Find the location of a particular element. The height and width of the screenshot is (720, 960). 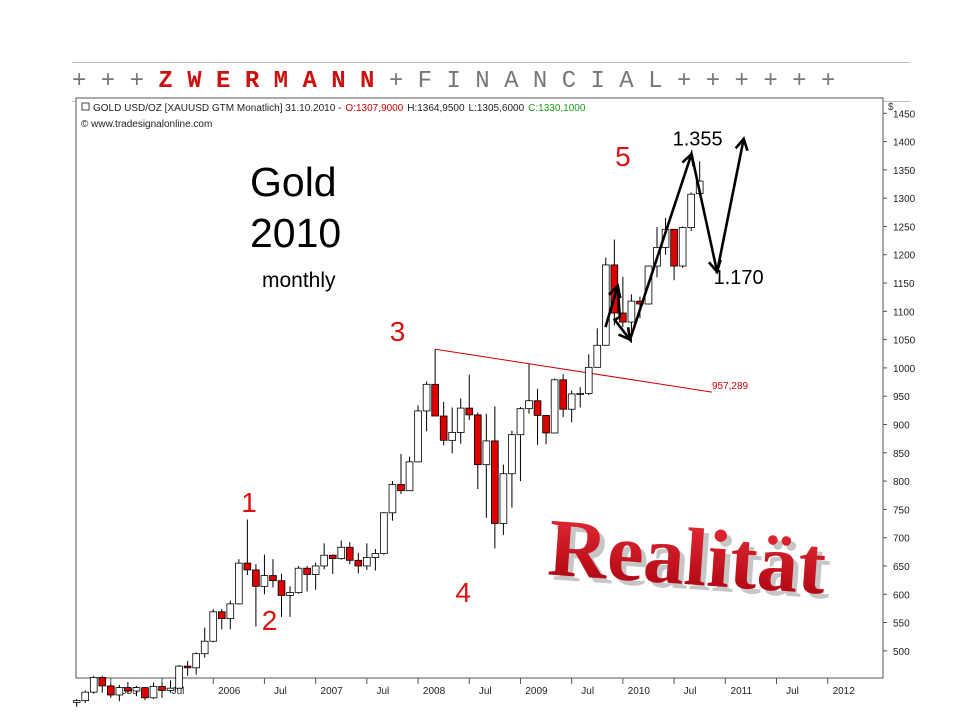

x-tick-label: 2006 is located at coordinates (229, 691).